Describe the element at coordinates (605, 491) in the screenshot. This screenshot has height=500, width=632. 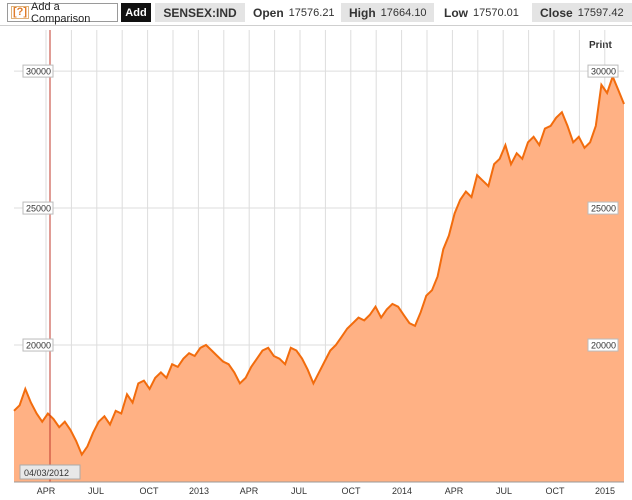
I see `x-tick-label: 2015` at that location.